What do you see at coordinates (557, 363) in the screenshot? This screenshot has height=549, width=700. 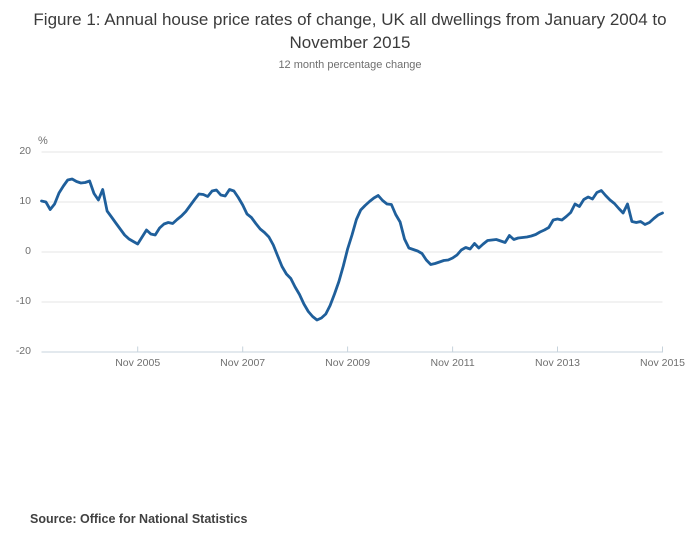 I see `x-axis-label: Nov 2013` at bounding box center [557, 363].